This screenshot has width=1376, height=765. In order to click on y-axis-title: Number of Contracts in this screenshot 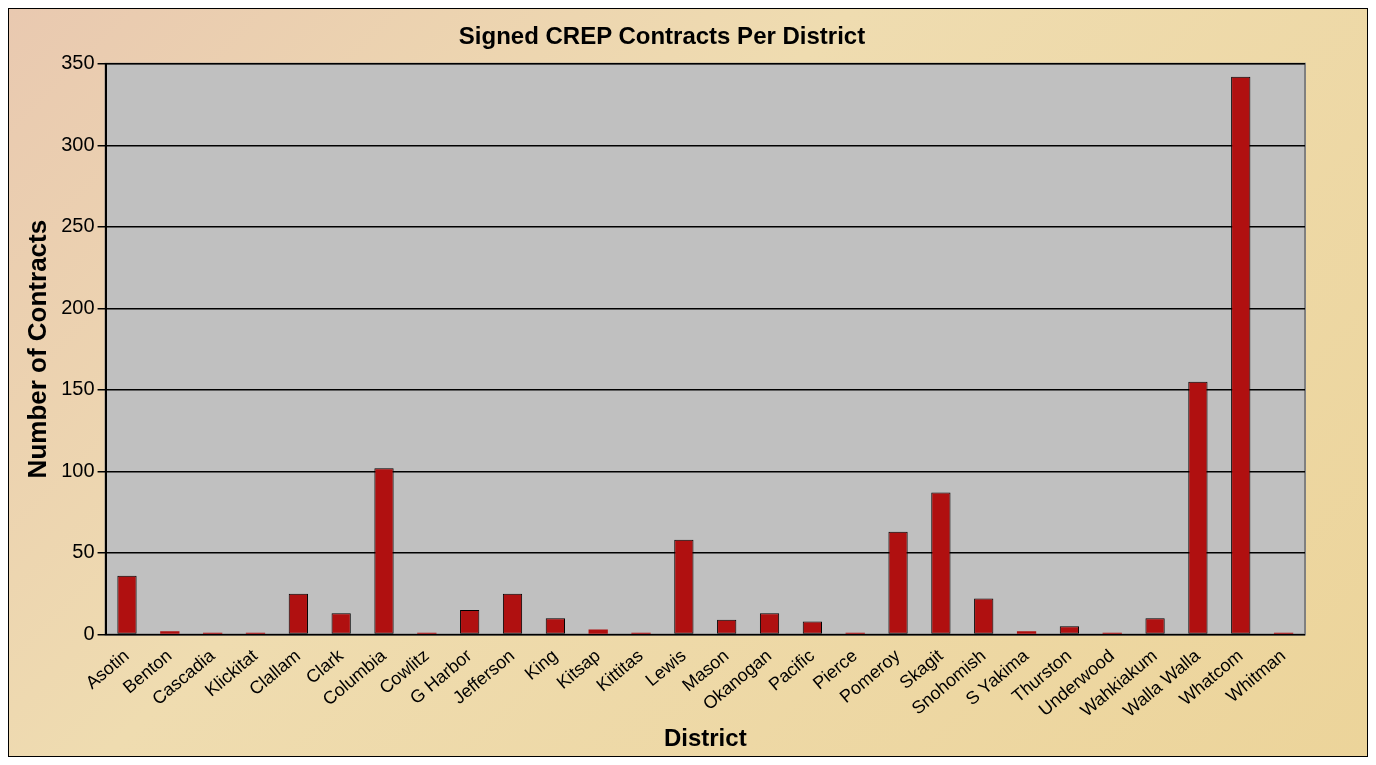, I will do `click(36, 349)`.